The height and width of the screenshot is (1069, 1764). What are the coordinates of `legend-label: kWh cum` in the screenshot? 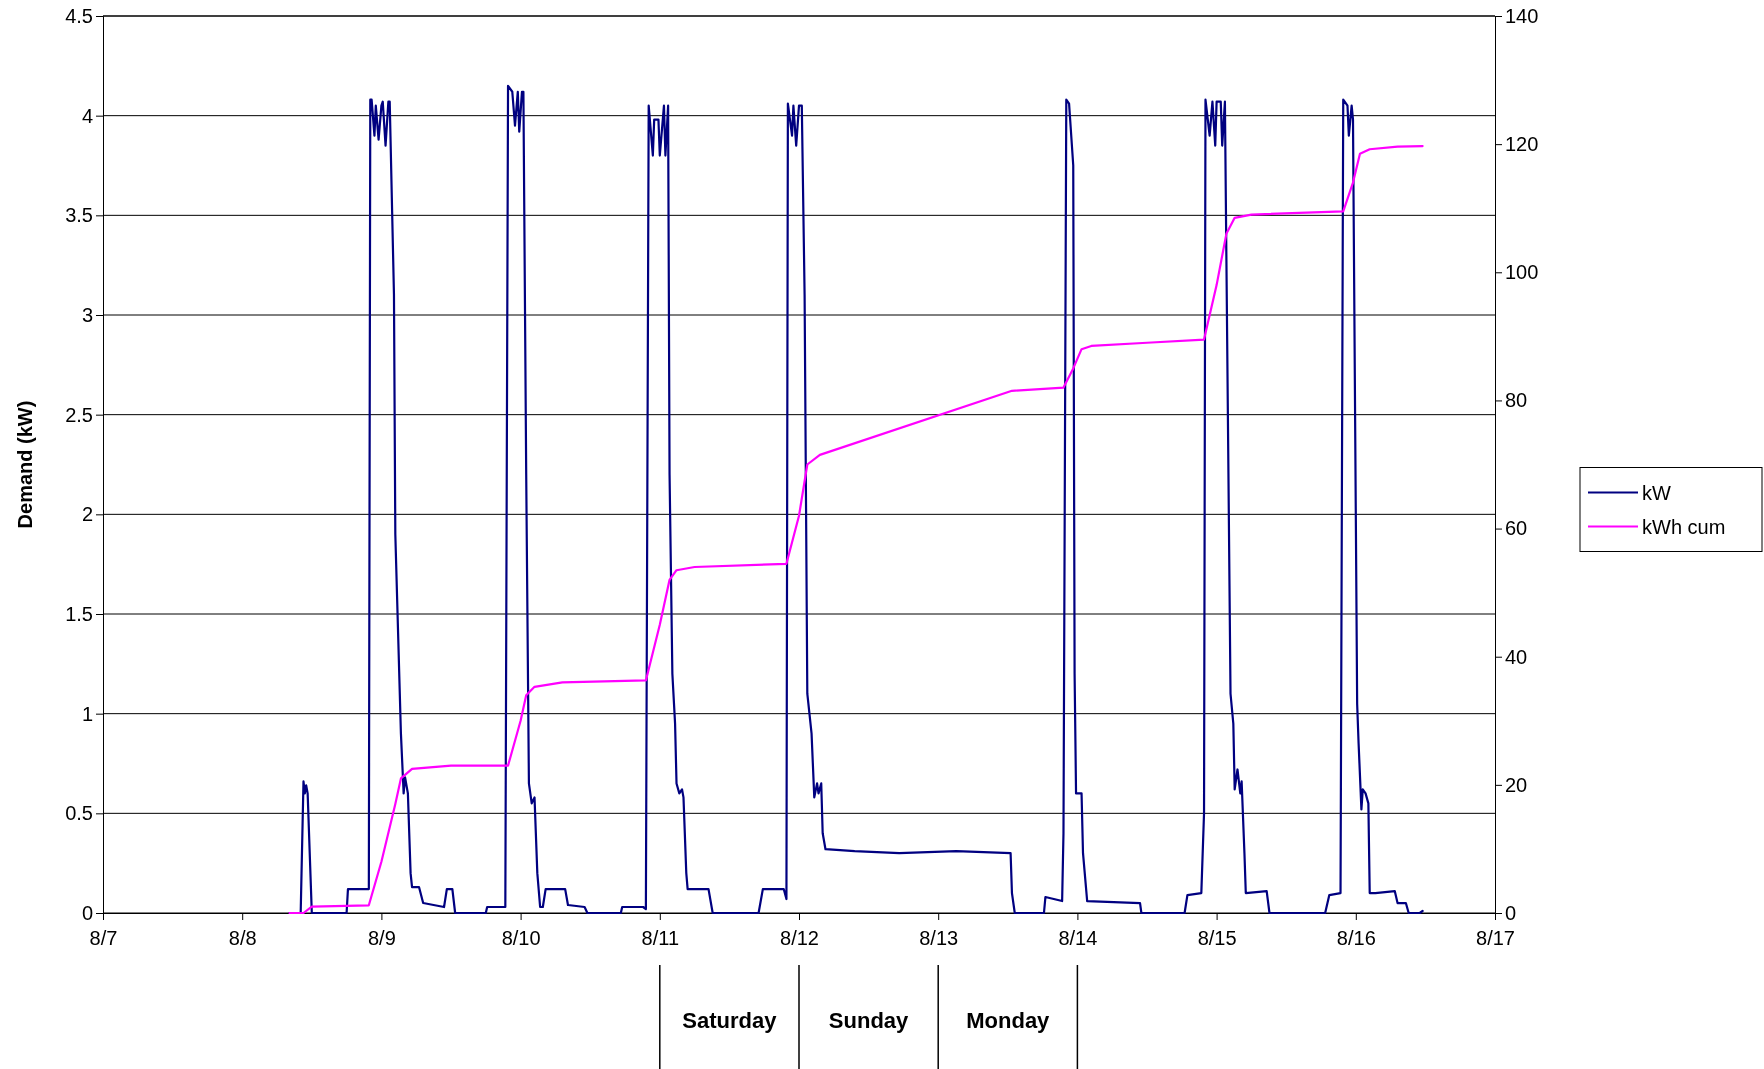 It's located at (1684, 526).